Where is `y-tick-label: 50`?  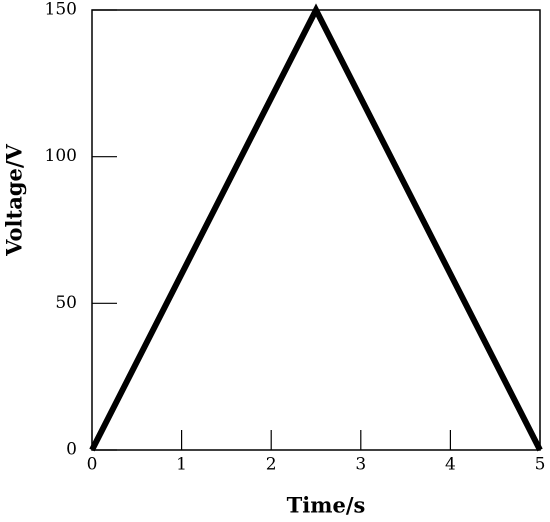 y-tick-label: 50 is located at coordinates (66, 303).